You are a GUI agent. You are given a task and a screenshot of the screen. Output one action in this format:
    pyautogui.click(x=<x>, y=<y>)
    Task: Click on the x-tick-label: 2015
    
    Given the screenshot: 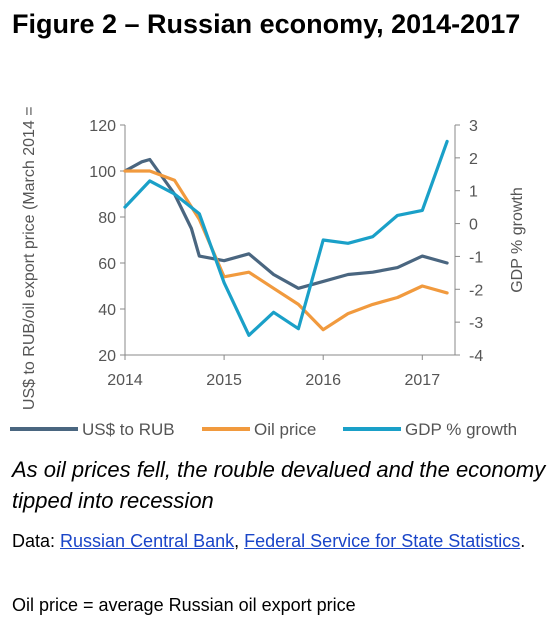 What is the action you would take?
    pyautogui.click(x=224, y=380)
    